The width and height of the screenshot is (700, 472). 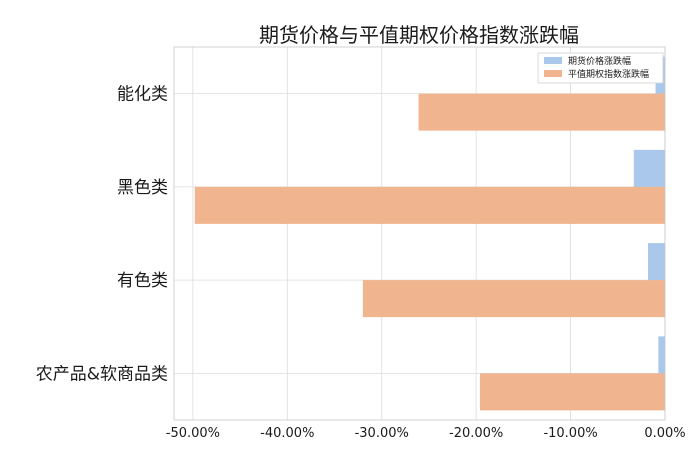 What do you see at coordinates (553, 60) in the screenshot?
I see `legend-swatch-futures` at bounding box center [553, 60].